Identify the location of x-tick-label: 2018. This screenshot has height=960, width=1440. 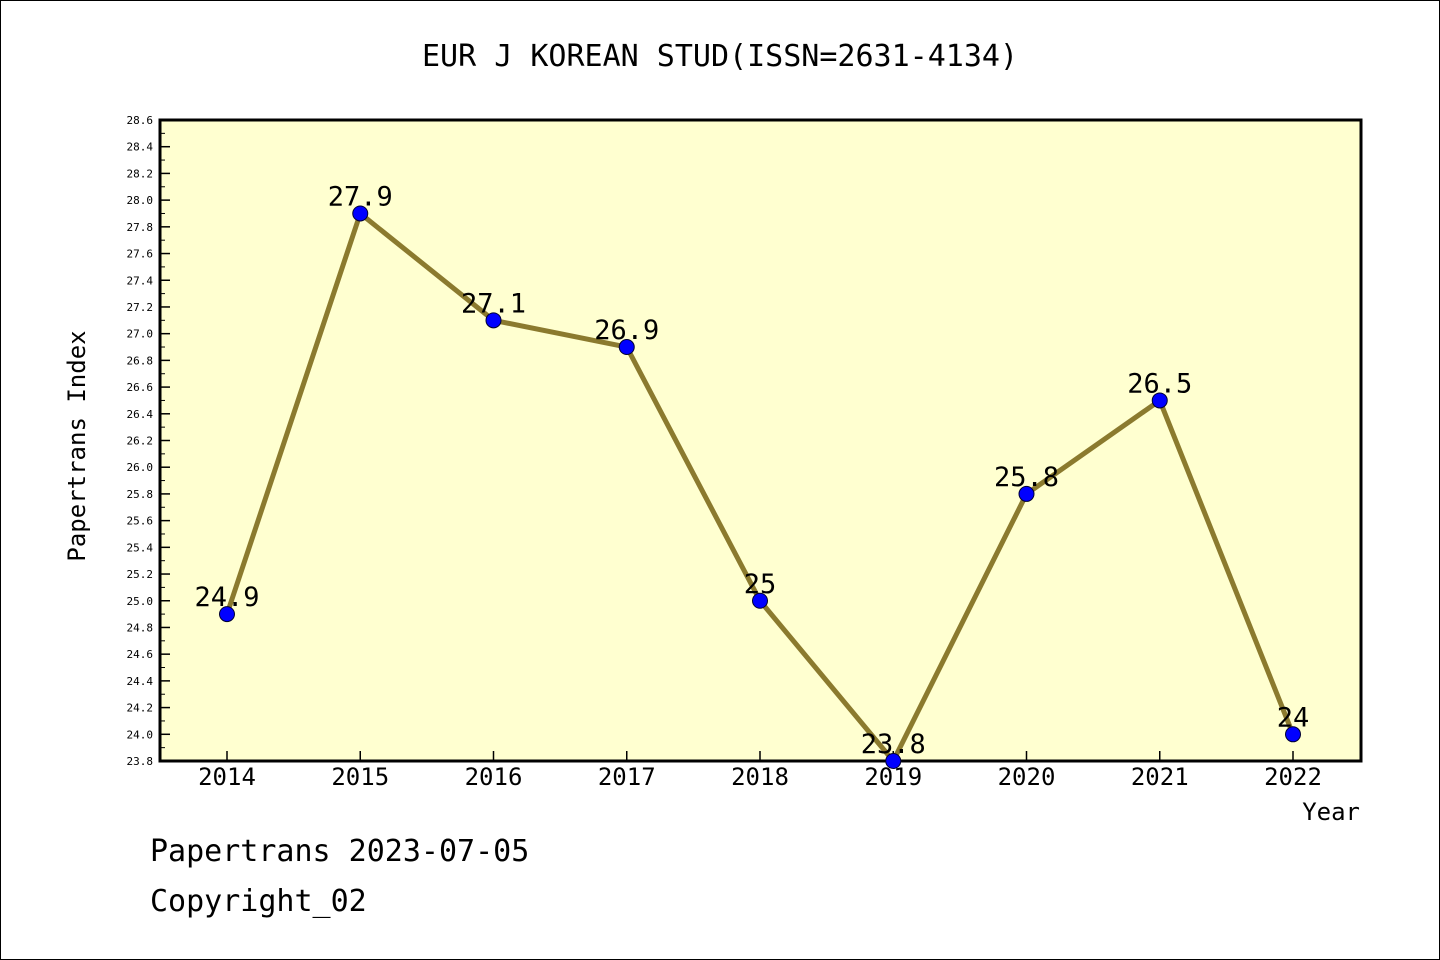
(760, 777).